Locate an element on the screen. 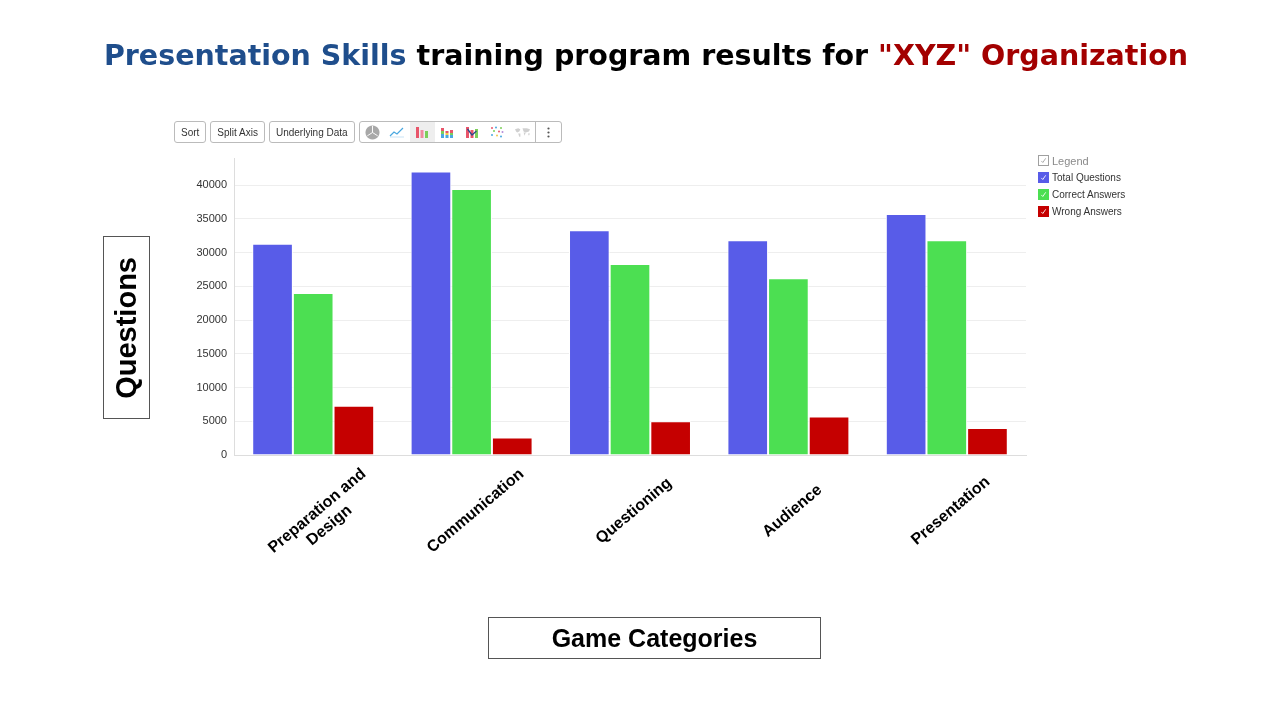 The height and width of the screenshot is (720, 1280). y-tick-label: 25000 is located at coordinates (211, 285).